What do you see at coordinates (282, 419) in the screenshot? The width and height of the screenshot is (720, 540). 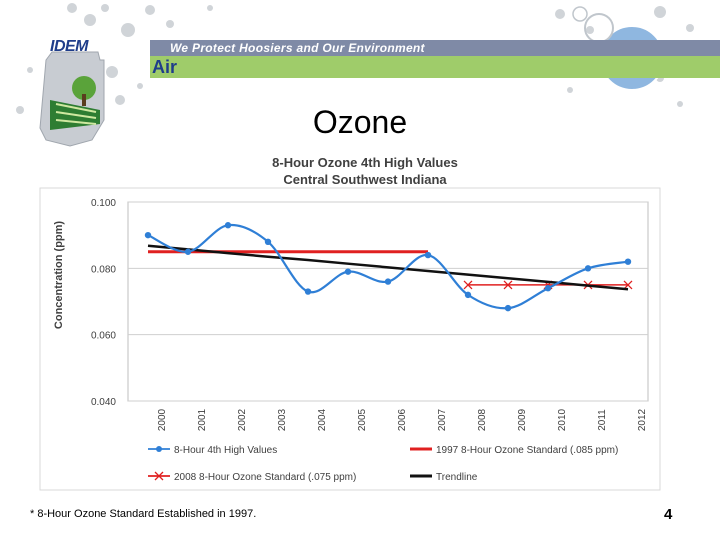 I see `x-tick-label: 2003` at bounding box center [282, 419].